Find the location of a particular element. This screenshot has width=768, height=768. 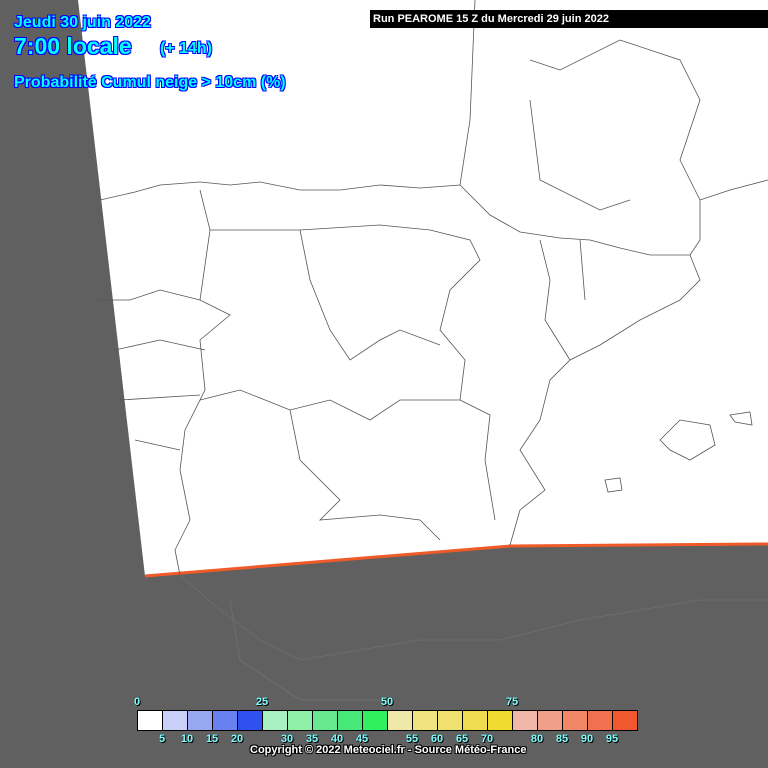

legend-tick-label: 70 is located at coordinates (487, 739).